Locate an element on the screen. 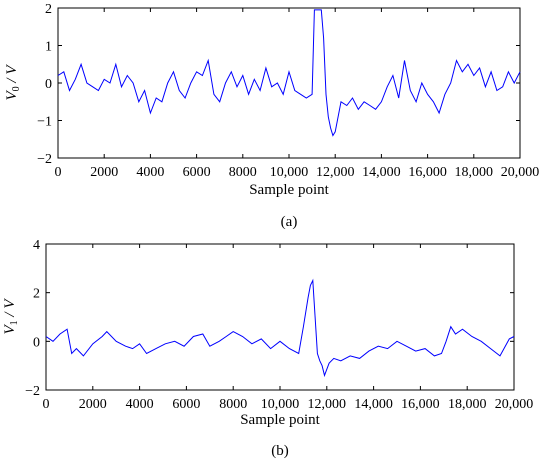 The width and height of the screenshot is (550, 464). y-axis-label-b-sub: 1 is located at coordinates (14, 322).